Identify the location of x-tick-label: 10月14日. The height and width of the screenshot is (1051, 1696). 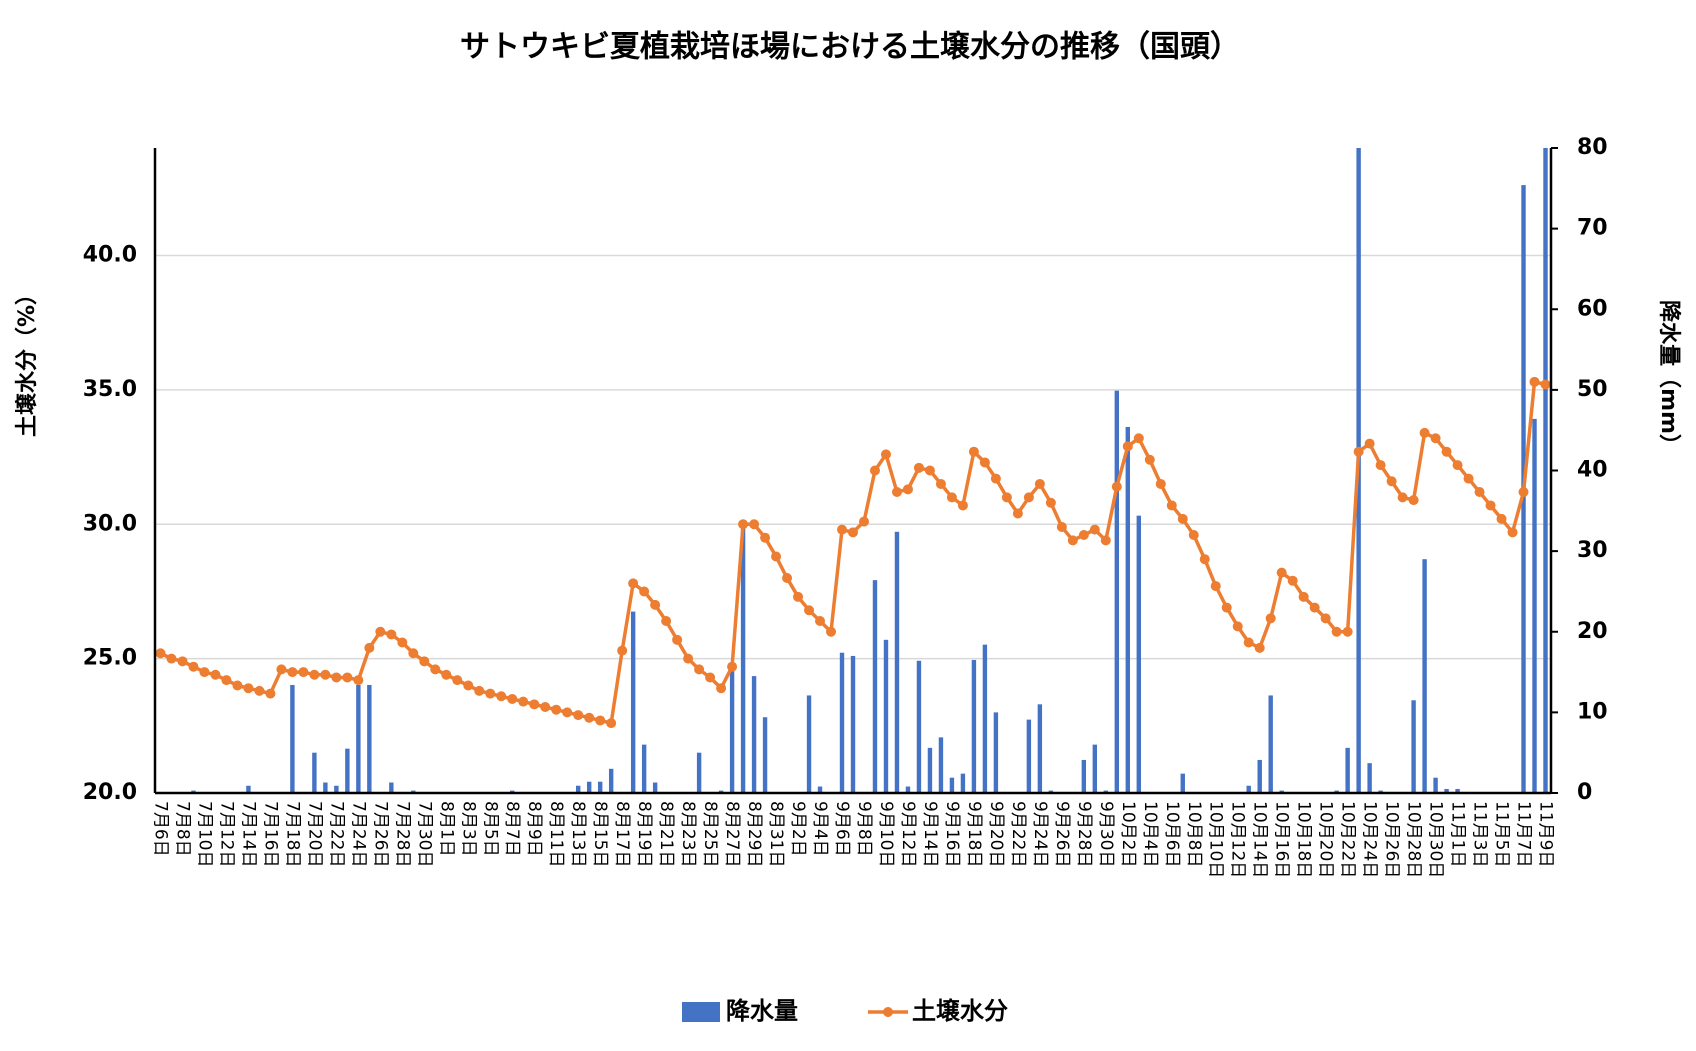
(1260, 839).